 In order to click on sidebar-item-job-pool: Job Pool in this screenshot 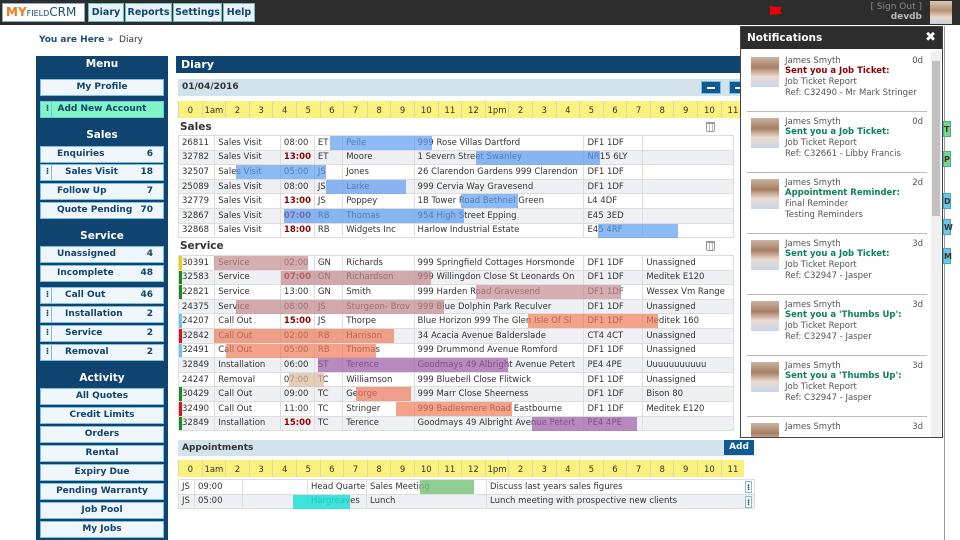, I will do `click(102, 510)`.